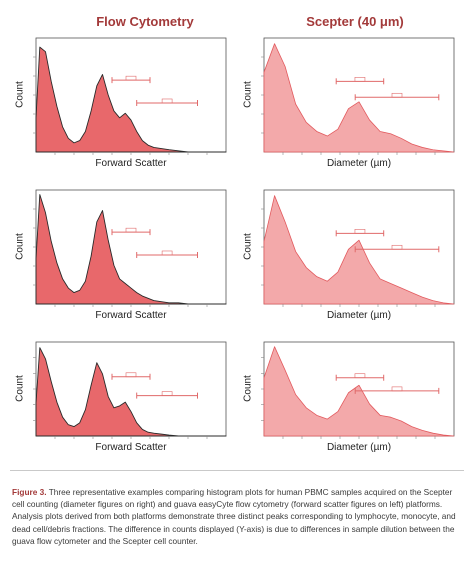 This screenshot has width=474, height=588. I want to click on chart-scepter-row3: Count Diameter (µm), so click(351, 398).